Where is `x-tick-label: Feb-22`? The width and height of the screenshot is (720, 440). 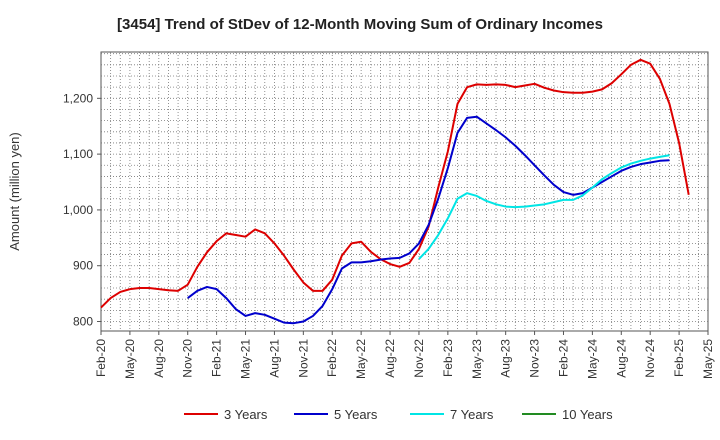 x-tick-label: Feb-22 is located at coordinates (332, 358).